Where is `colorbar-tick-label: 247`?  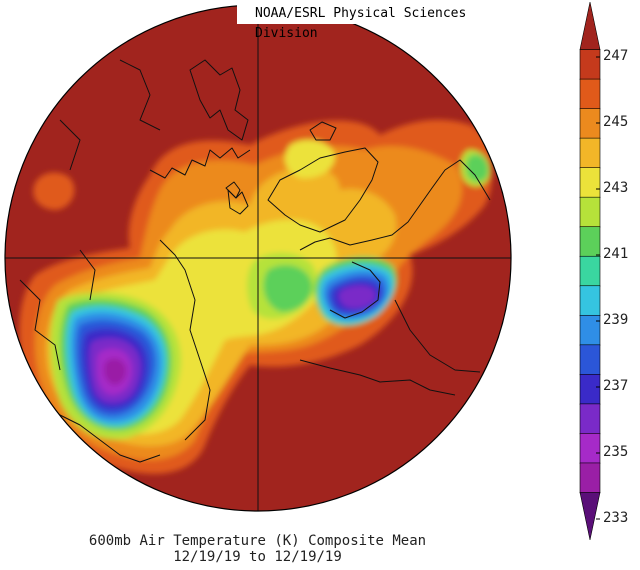
colorbar-tick-label: 247 is located at coordinates (616, 56).